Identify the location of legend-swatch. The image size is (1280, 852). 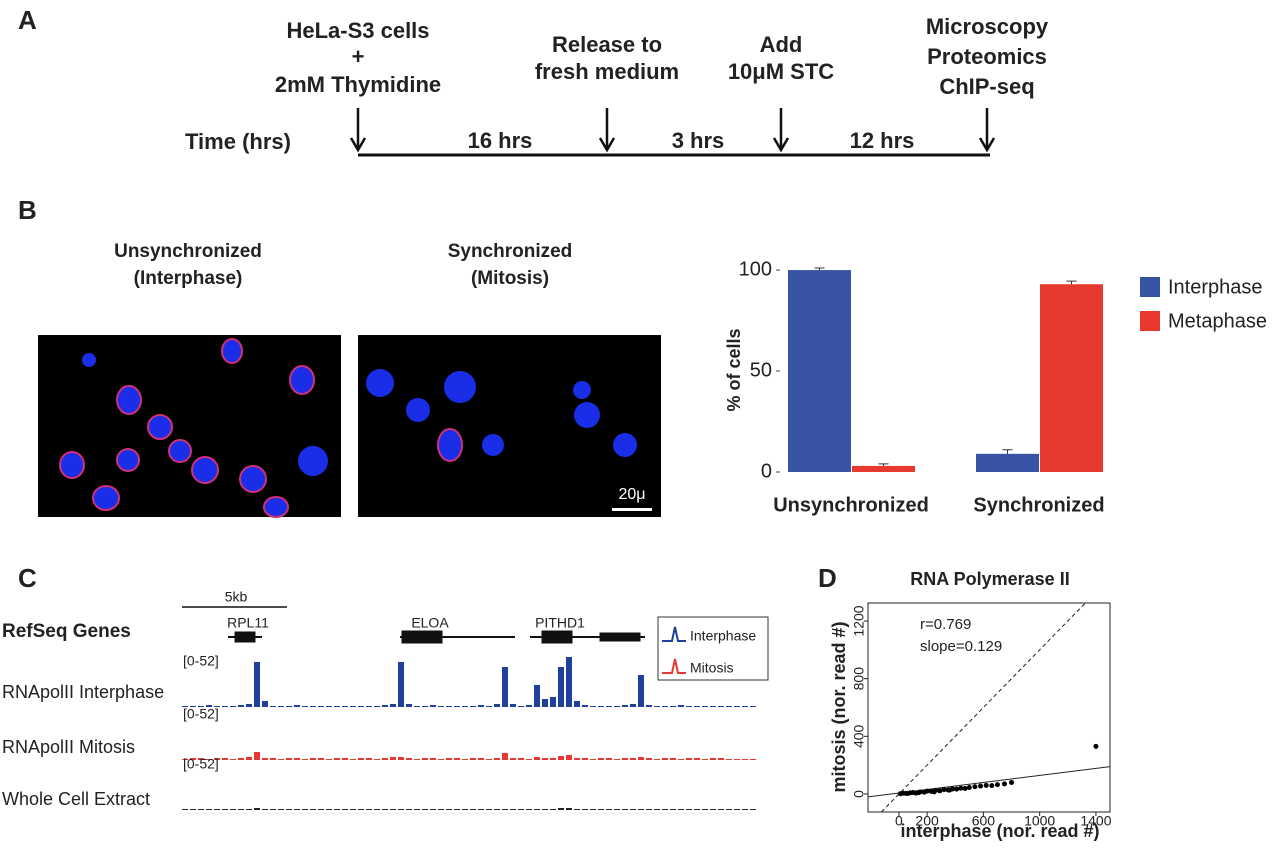
(1150, 321).